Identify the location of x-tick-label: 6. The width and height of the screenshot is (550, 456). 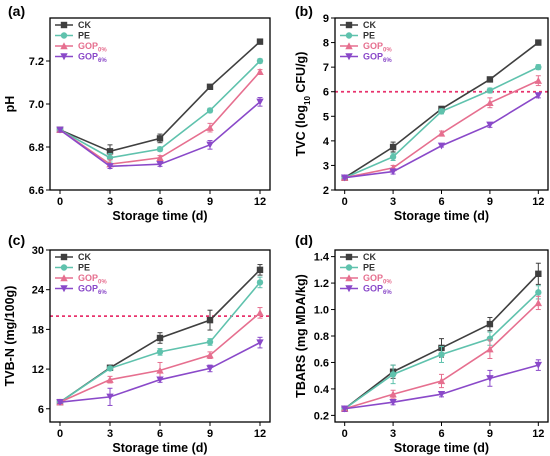
(441, 202).